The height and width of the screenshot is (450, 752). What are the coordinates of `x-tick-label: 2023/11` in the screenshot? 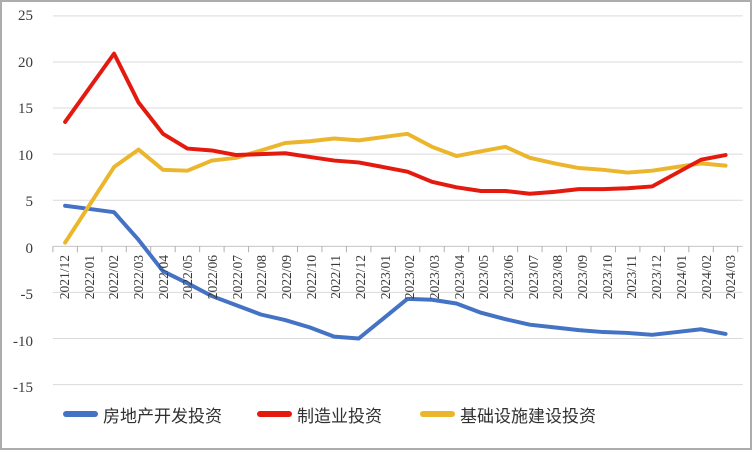 It's located at (632, 276).